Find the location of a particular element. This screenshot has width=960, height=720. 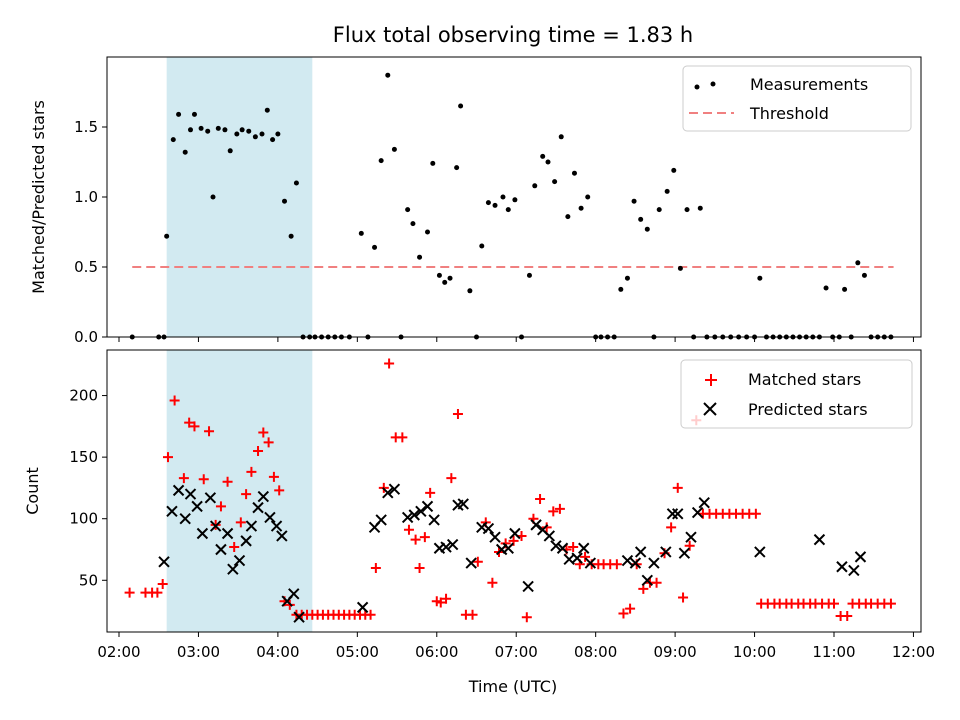

x-tick-label: 02:00 is located at coordinates (118, 652).